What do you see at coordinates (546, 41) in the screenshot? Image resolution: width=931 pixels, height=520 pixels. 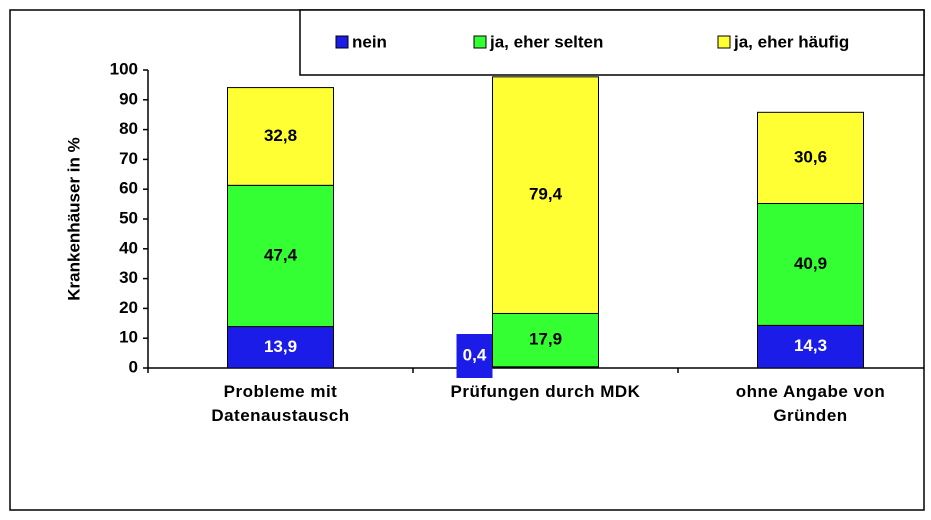 I see `legend-label: ja, eher selten` at bounding box center [546, 41].